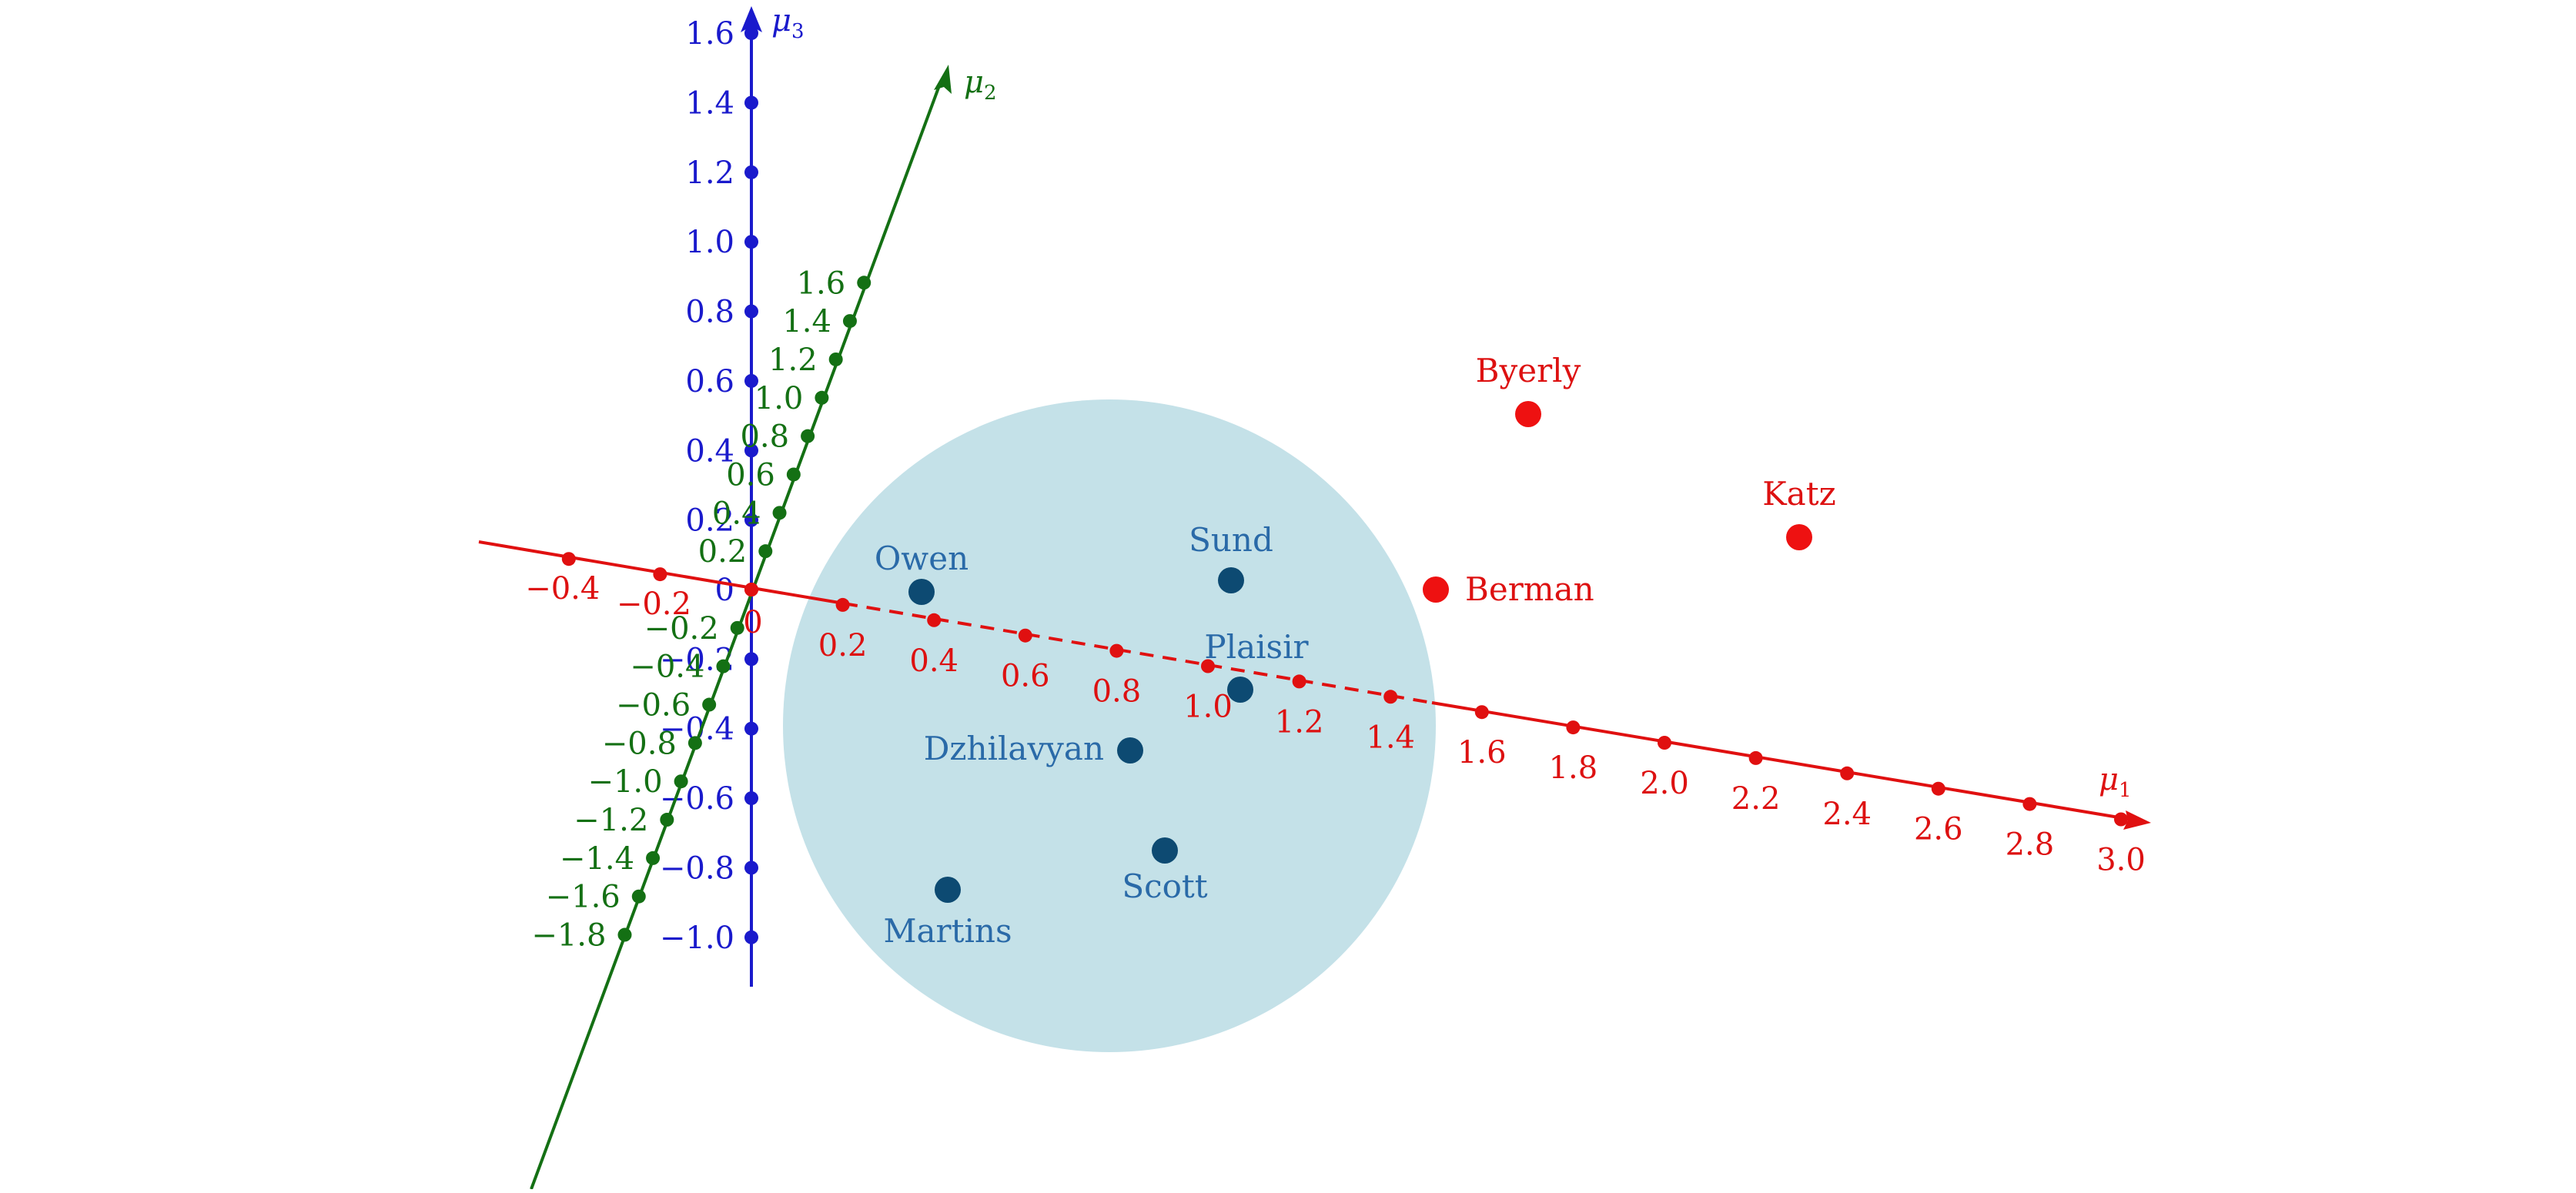 The image size is (2576, 1193). I want to click on mu1-tick-label-1p8: 1.8, so click(1574, 768).